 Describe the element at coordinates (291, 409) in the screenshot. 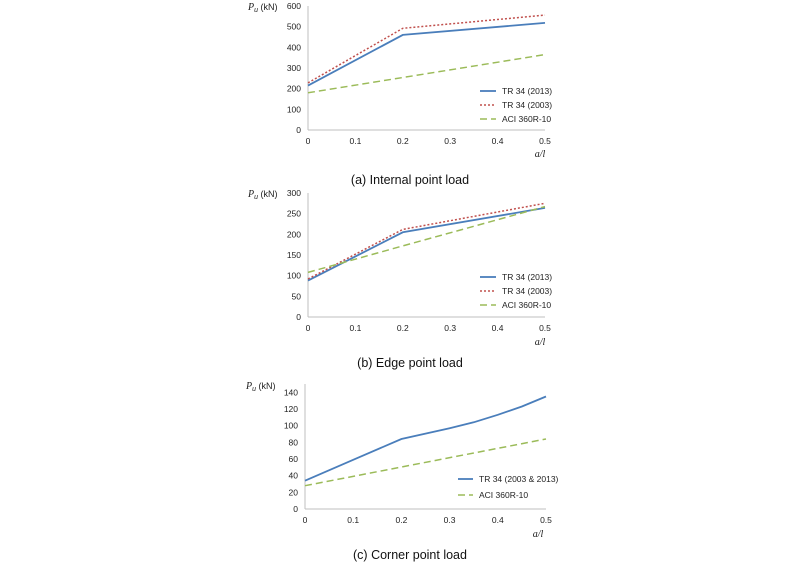

I see `y-tick-label: 120` at that location.